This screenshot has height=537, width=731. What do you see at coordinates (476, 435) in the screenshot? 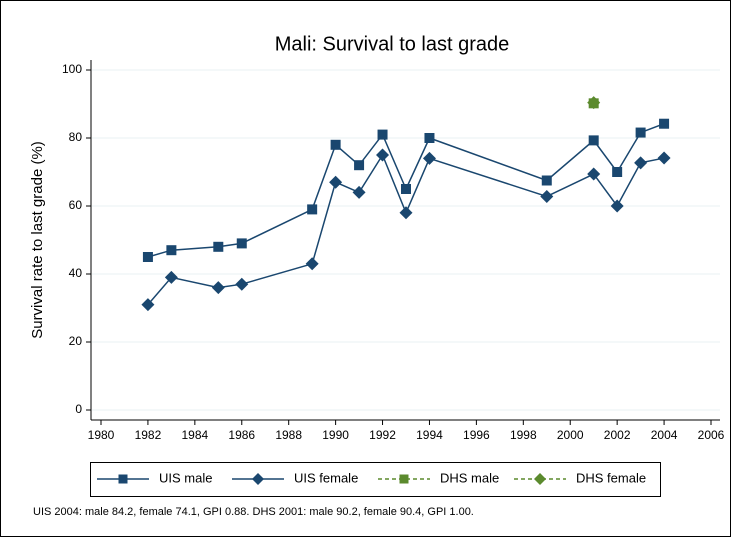
I see `x-tick-label: 1996` at bounding box center [476, 435].